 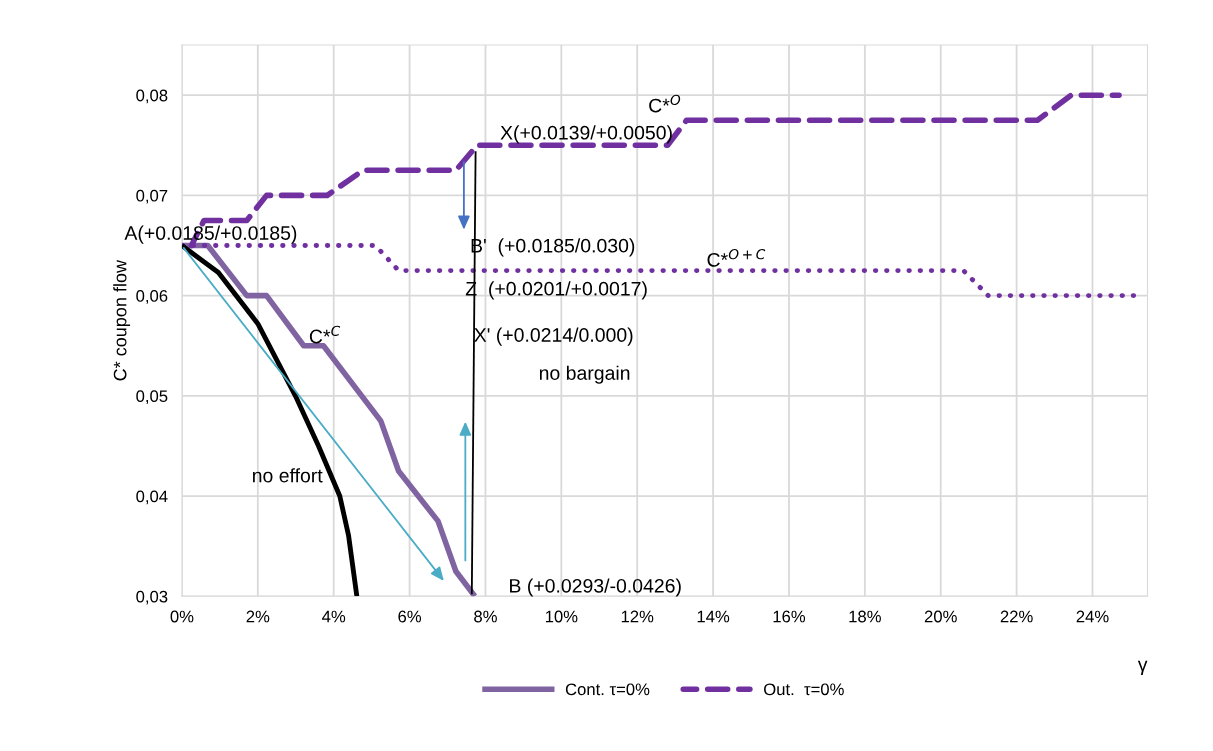 What do you see at coordinates (584, 374) in the screenshot?
I see `annotation: no bargain` at bounding box center [584, 374].